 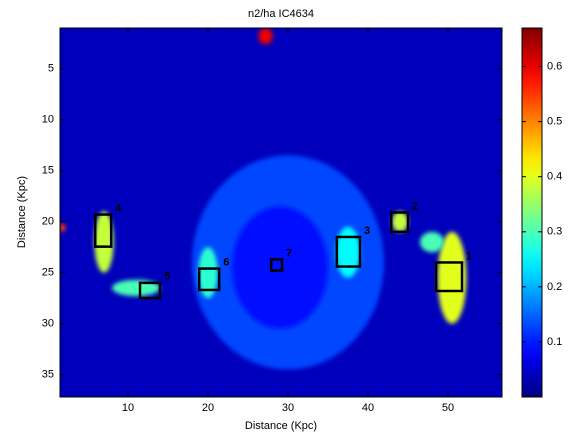 I want to click on y-tick-label: 20, so click(x=48, y=222).